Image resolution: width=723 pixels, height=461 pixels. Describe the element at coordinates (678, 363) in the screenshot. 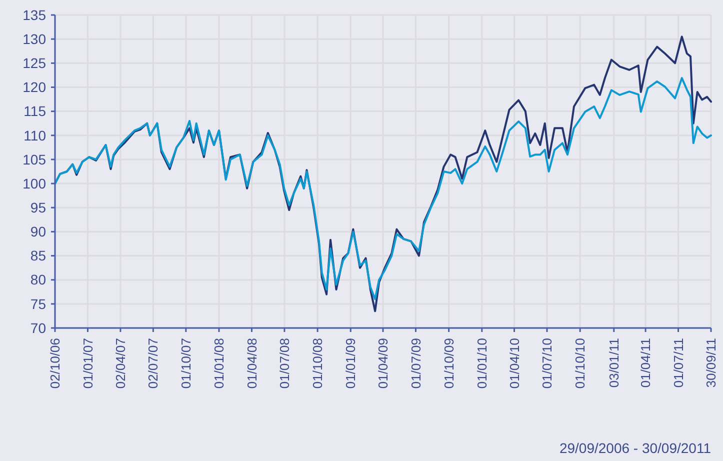

I see `x-tick-label: 01/07/11` at that location.